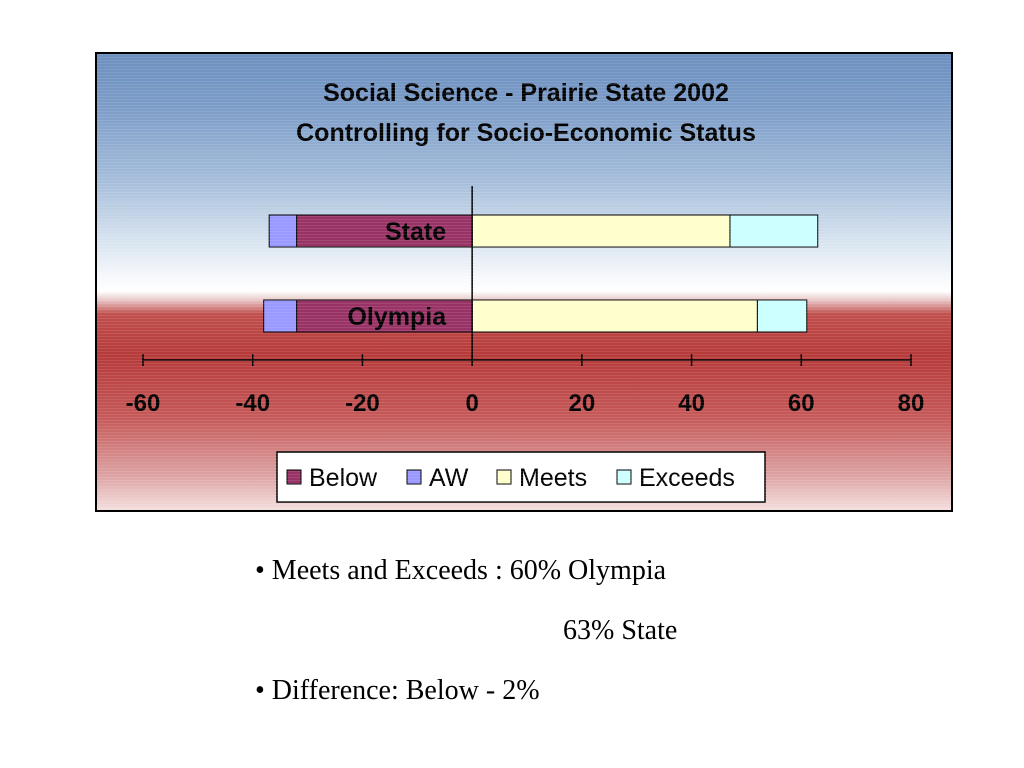  What do you see at coordinates (782, 316) in the screenshot?
I see `bar-exceeds-olympia` at bounding box center [782, 316].